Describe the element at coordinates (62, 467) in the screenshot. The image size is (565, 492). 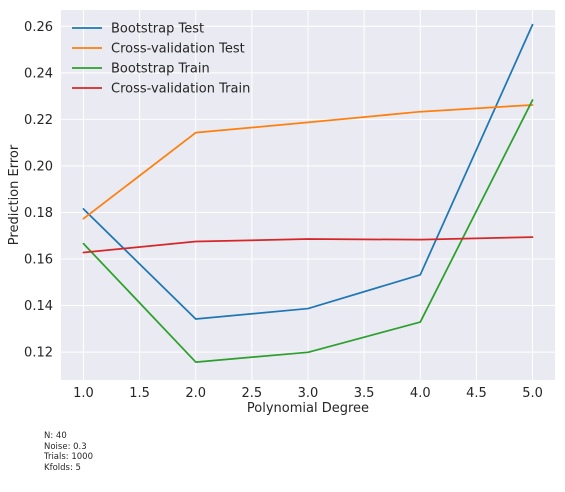
I see `param-kfolds: Kfolds: 5` at that location.